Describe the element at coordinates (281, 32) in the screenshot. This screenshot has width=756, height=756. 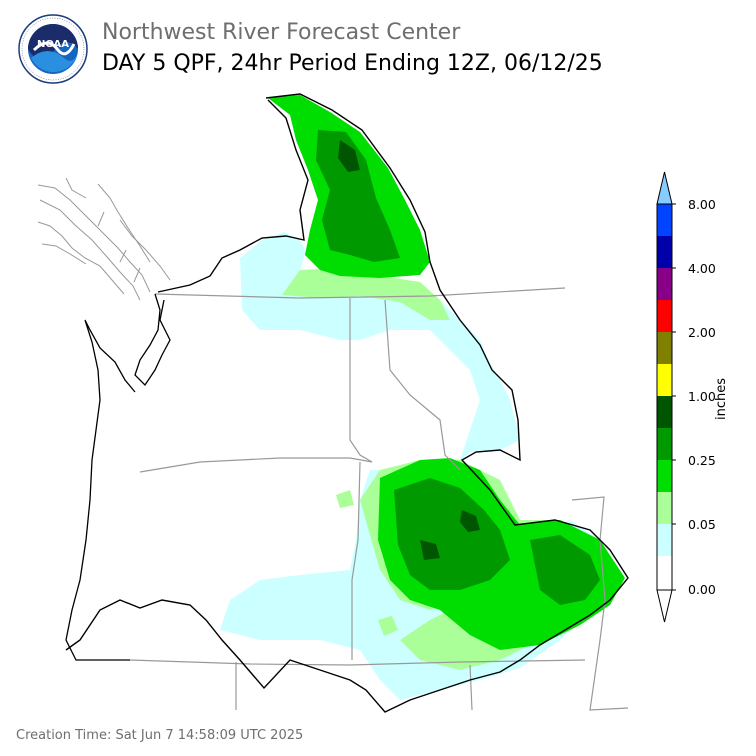
I see `agency-title: Northwest River Forecast Center` at that location.